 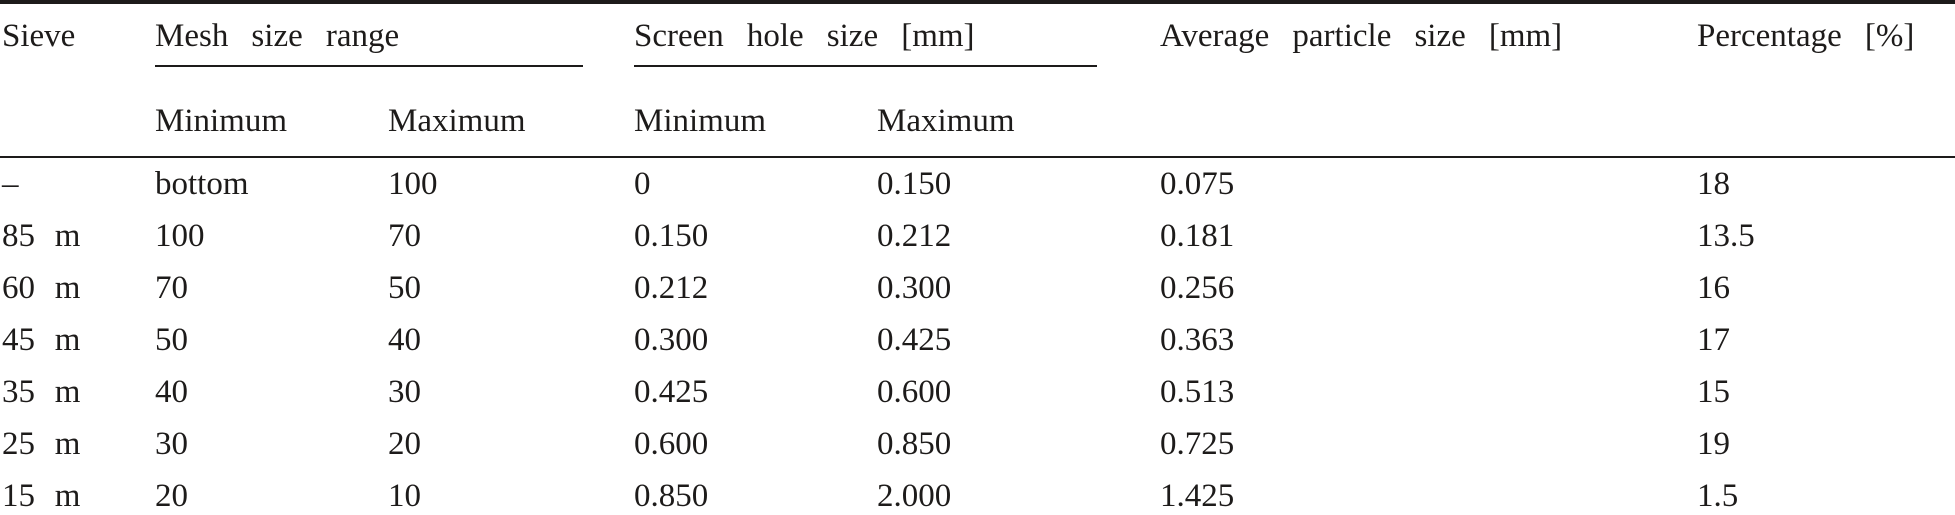 What do you see at coordinates (271, 492) in the screenshot?
I see `cell-mesh-min: 20` at bounding box center [271, 492].